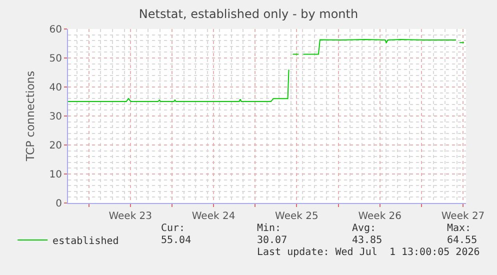 This screenshot has height=275, width=497. What do you see at coordinates (55, 175) in the screenshot?
I see `y-tick-label: 10` at bounding box center [55, 175].